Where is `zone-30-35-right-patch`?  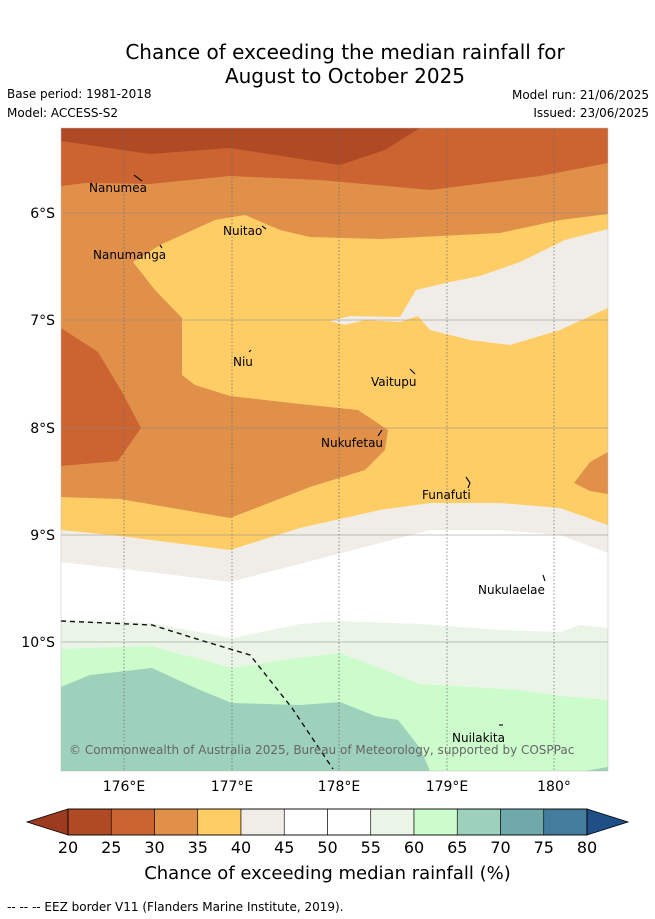
zone-30-35-right-patch is located at coordinates (591, 473).